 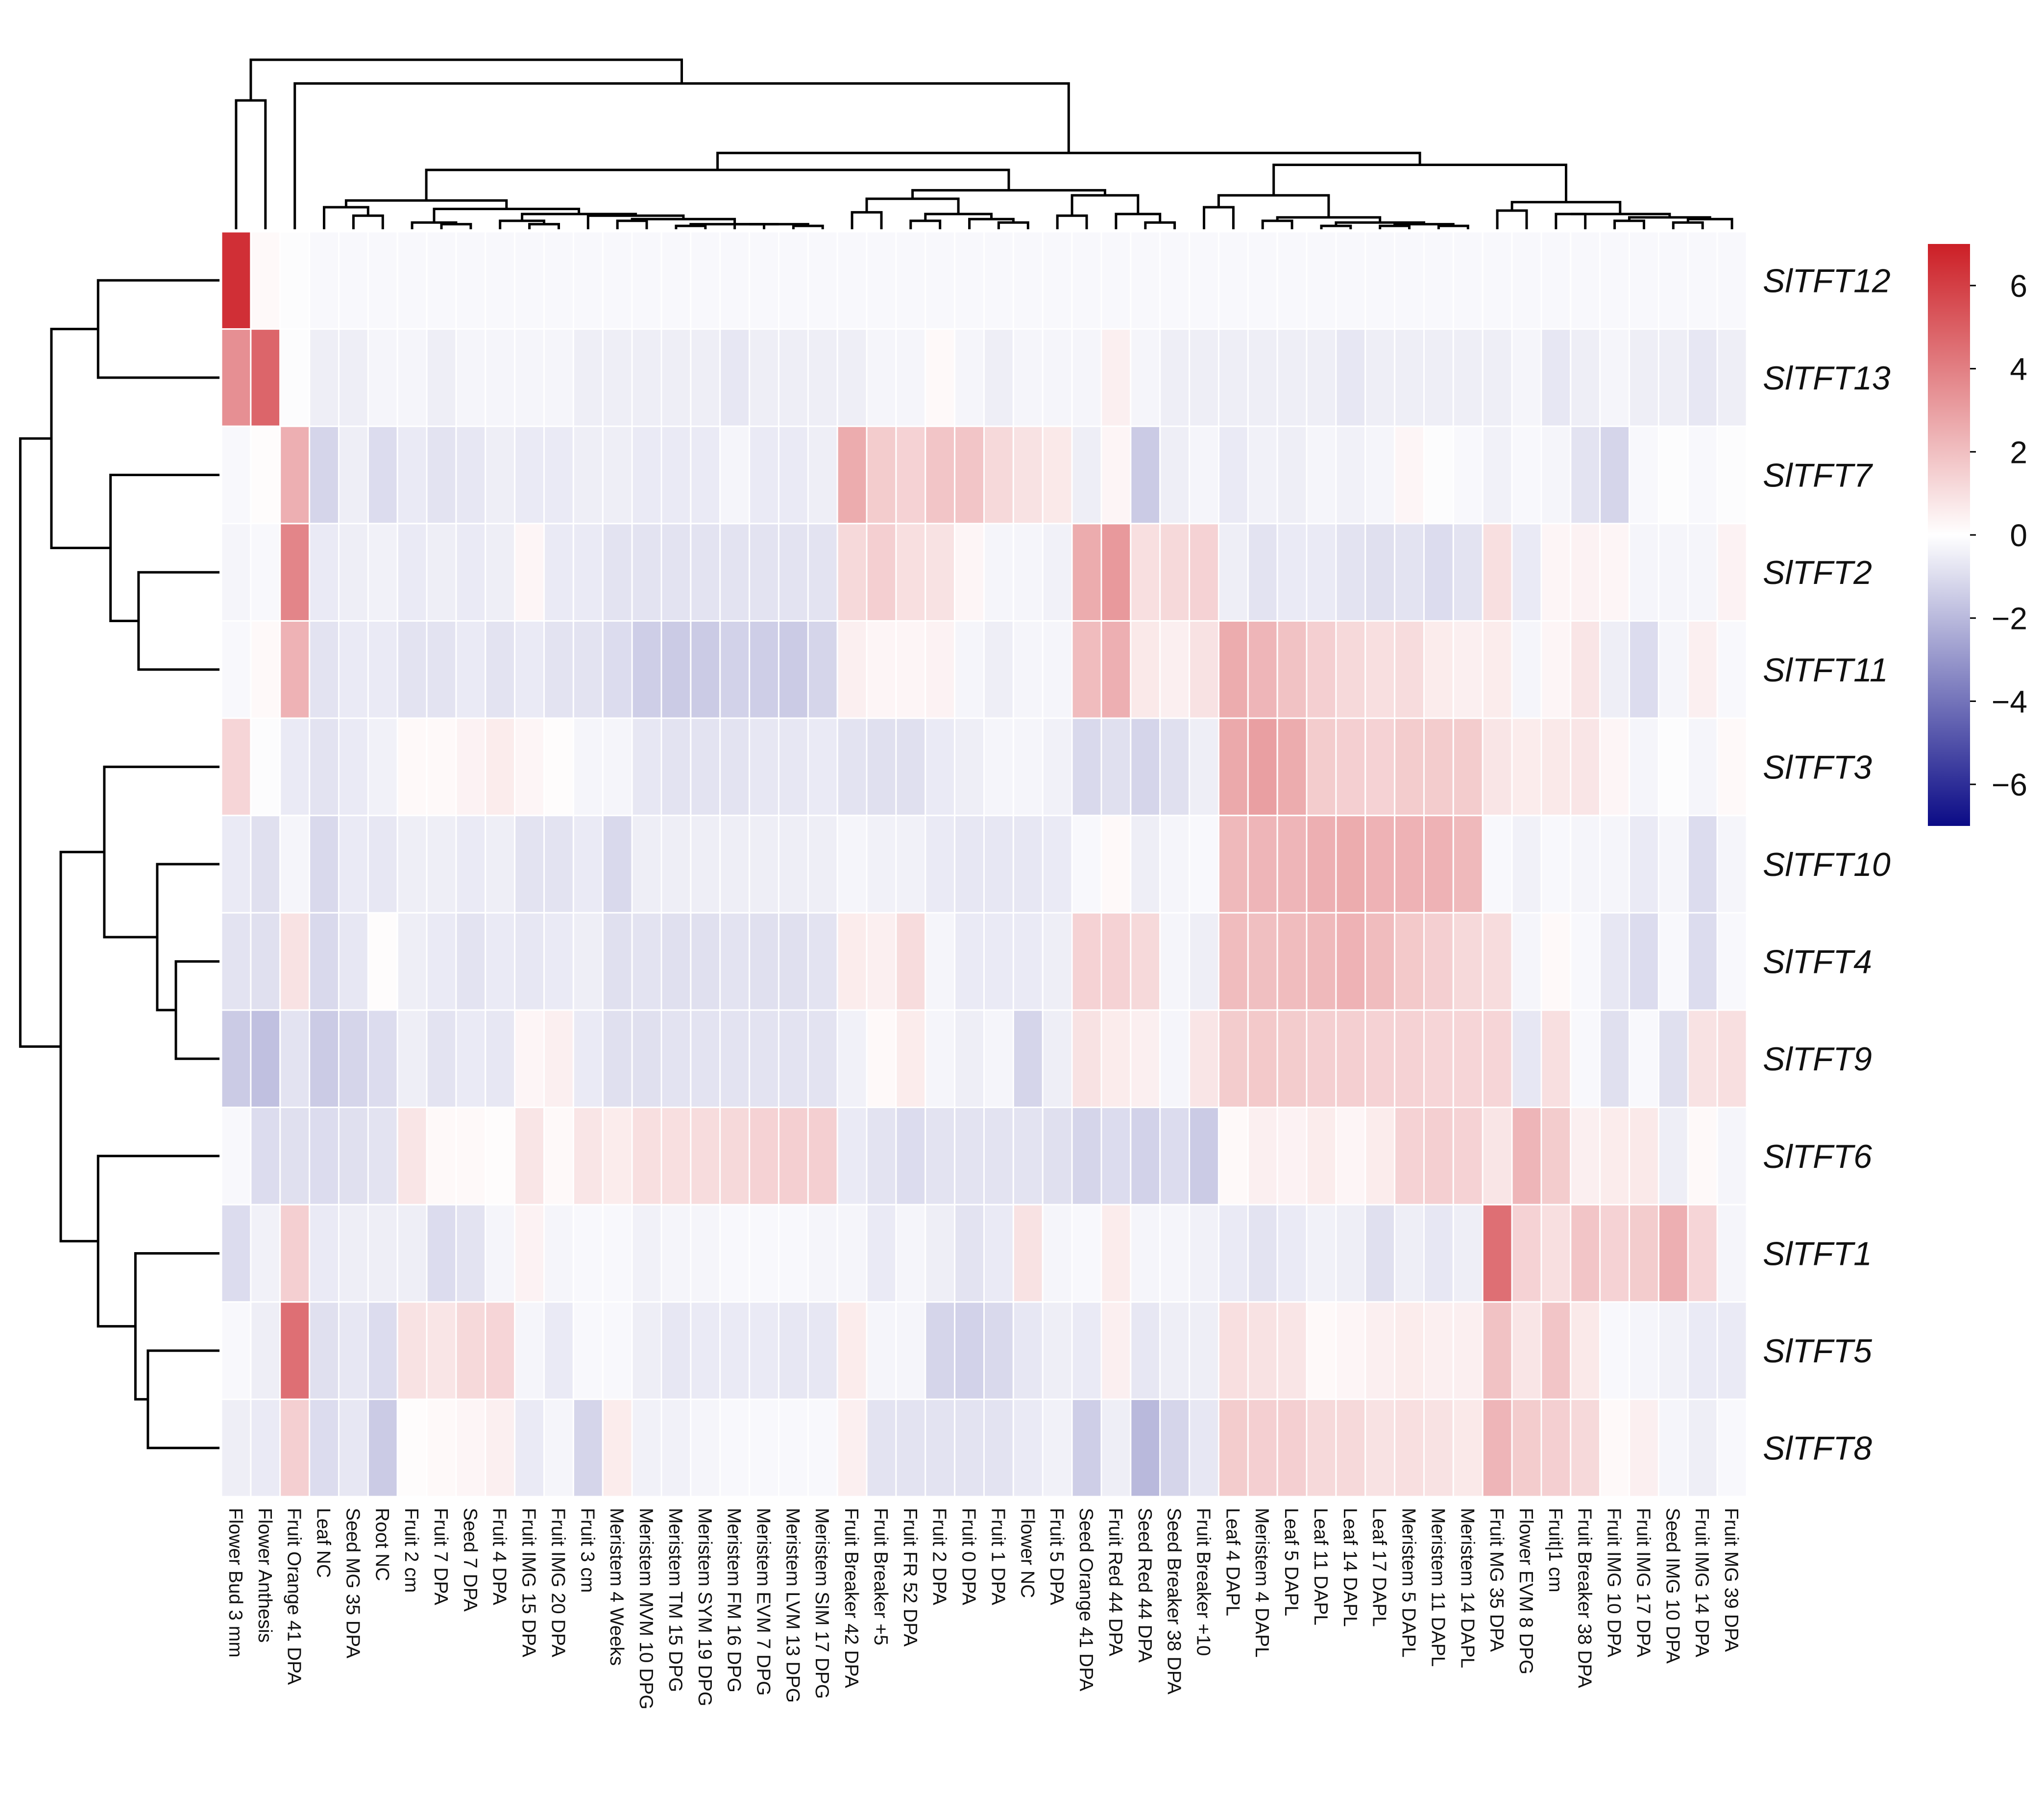 I want to click on column-label: Fruit IMG 20 DPA, so click(x=558, y=1583).